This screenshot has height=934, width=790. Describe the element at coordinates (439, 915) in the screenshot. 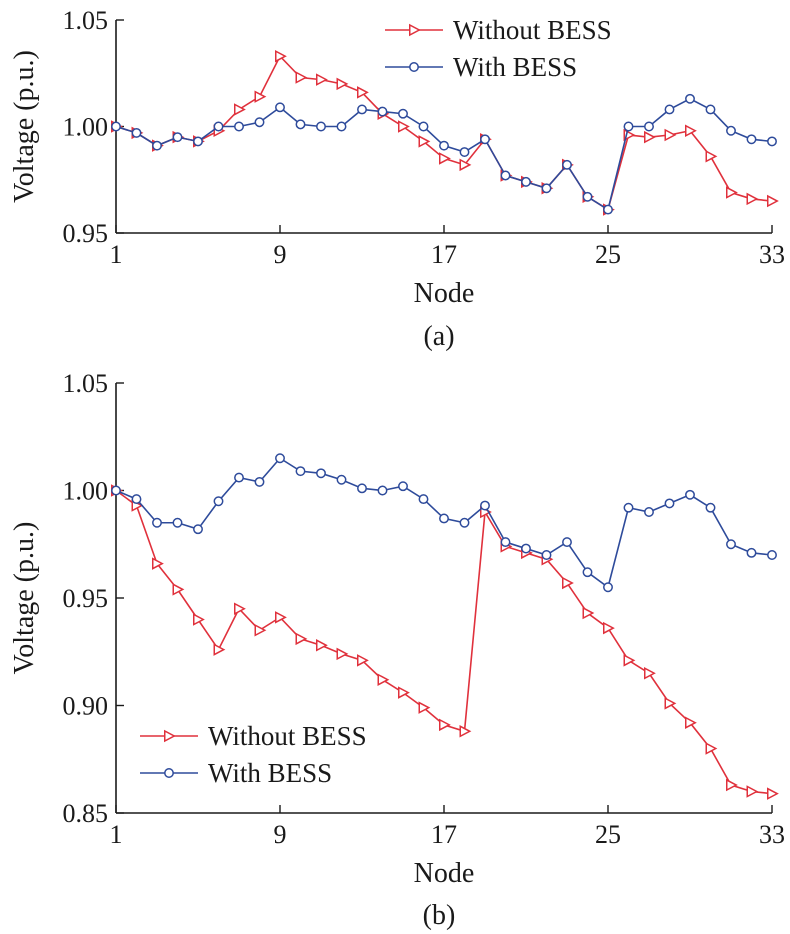

I see `panel-label: (b)` at that location.